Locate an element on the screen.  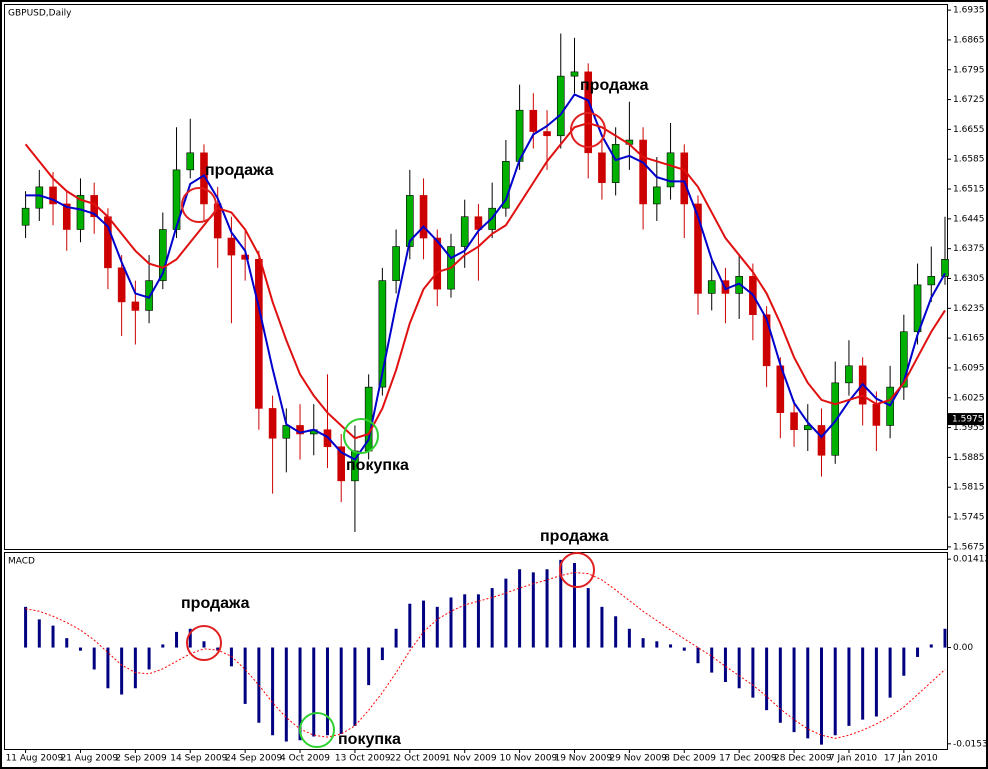
x-tick-label: 19 Nov 2009 is located at coordinates (583, 759).